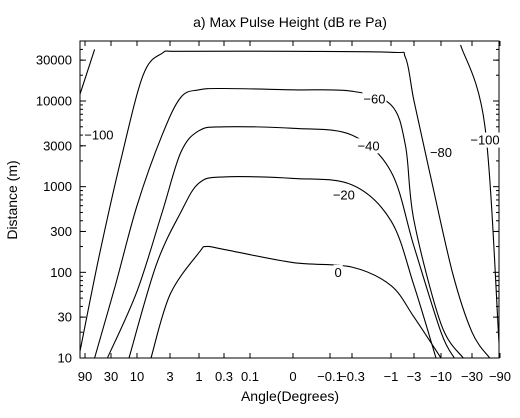 This screenshot has width=520, height=418. I want to click on x-tick-label: −0.1, so click(330, 376).